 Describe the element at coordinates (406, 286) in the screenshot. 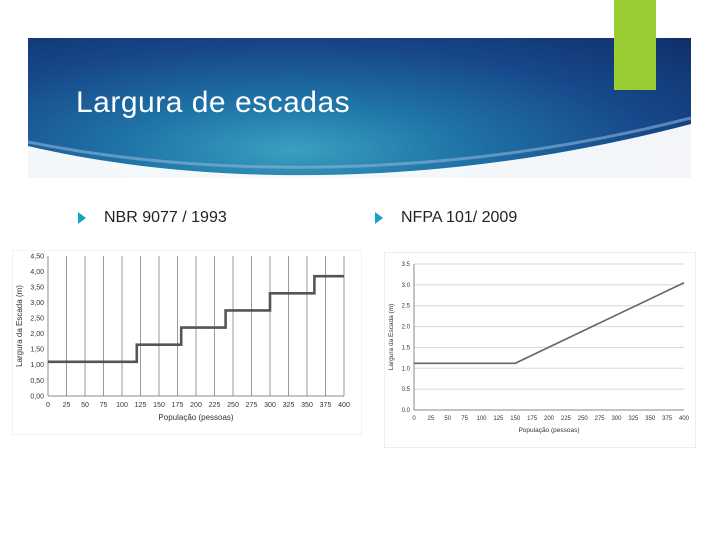

I see `y-tick-label: 3.0` at that location.